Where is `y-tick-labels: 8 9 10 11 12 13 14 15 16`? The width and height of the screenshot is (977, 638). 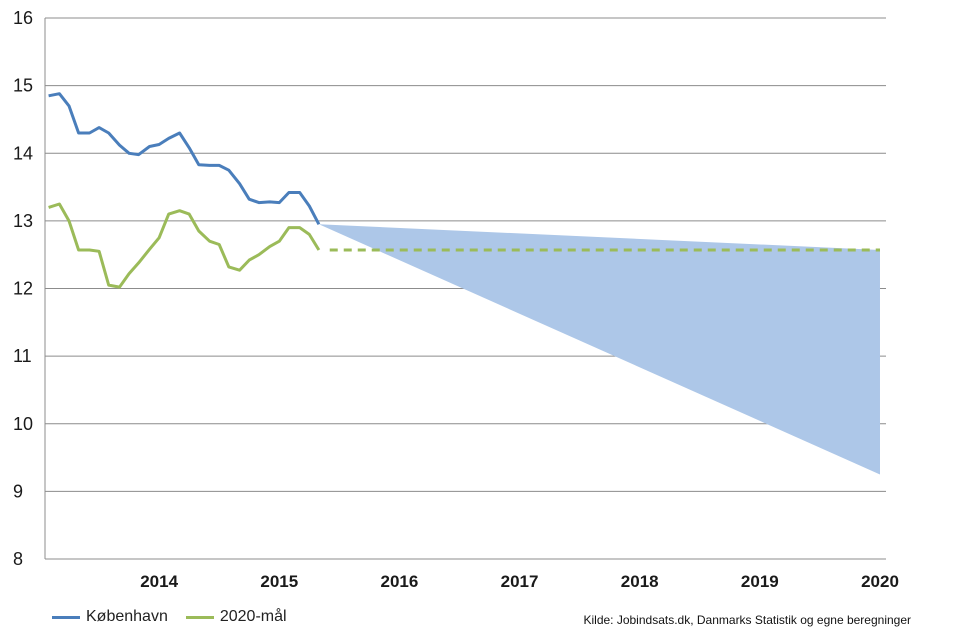 y-tick-labels: 8 9 10 11 12 13 14 15 16 is located at coordinates (23, 288).